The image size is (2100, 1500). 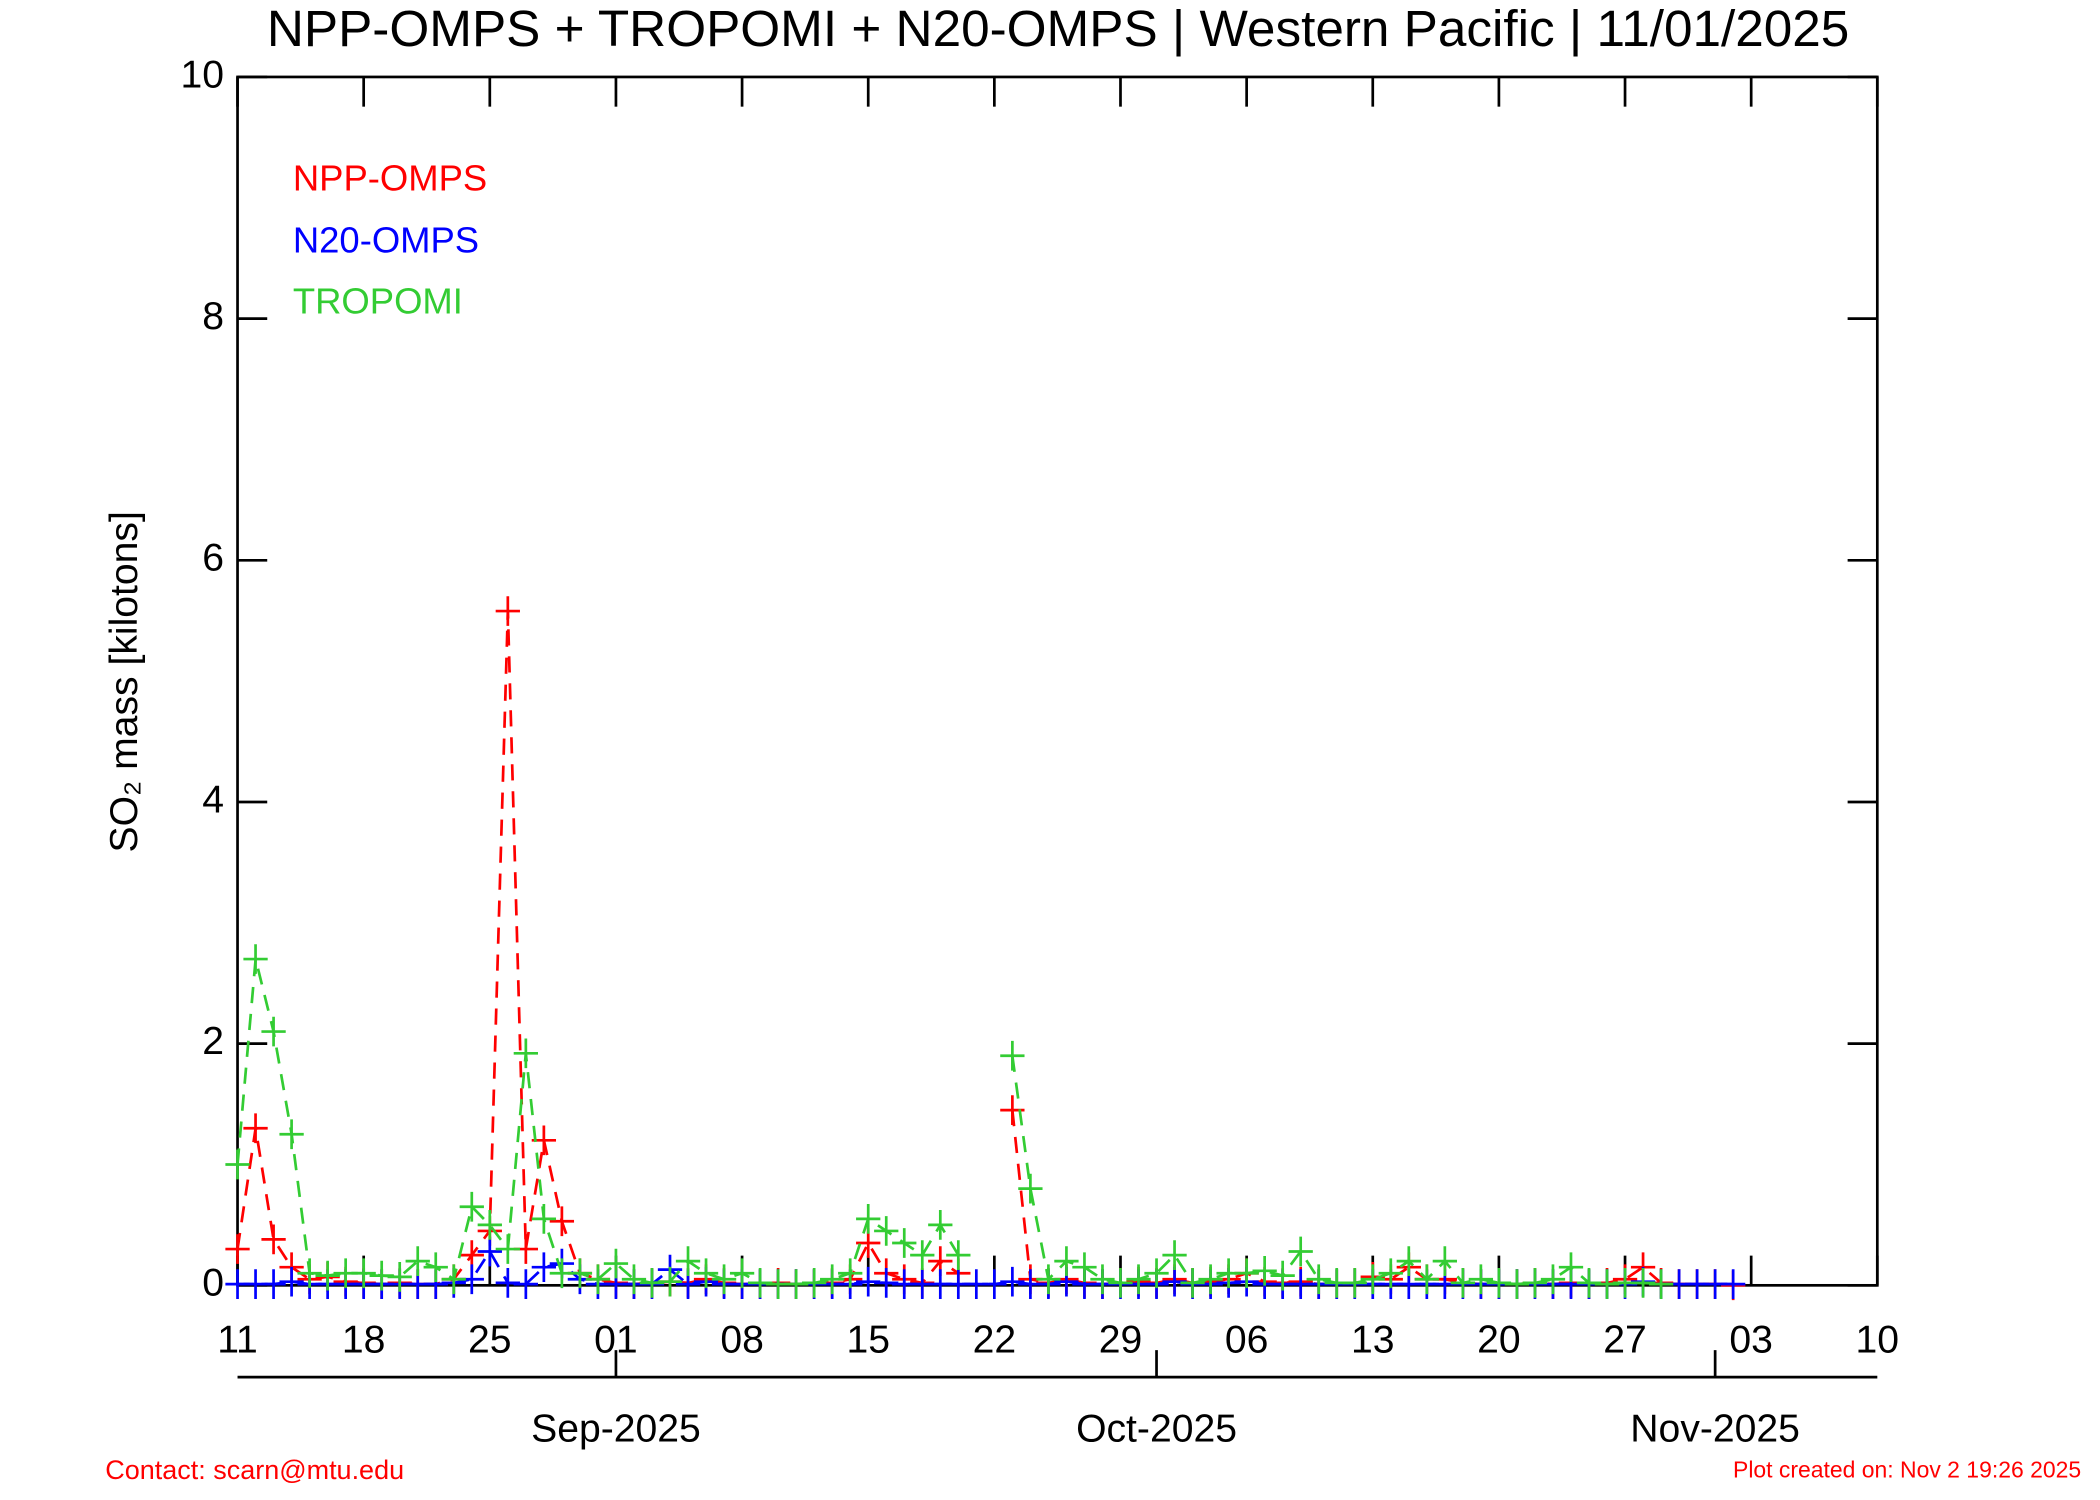 I want to click on legend-entry: NPP-OMPS, so click(x=390, y=178).